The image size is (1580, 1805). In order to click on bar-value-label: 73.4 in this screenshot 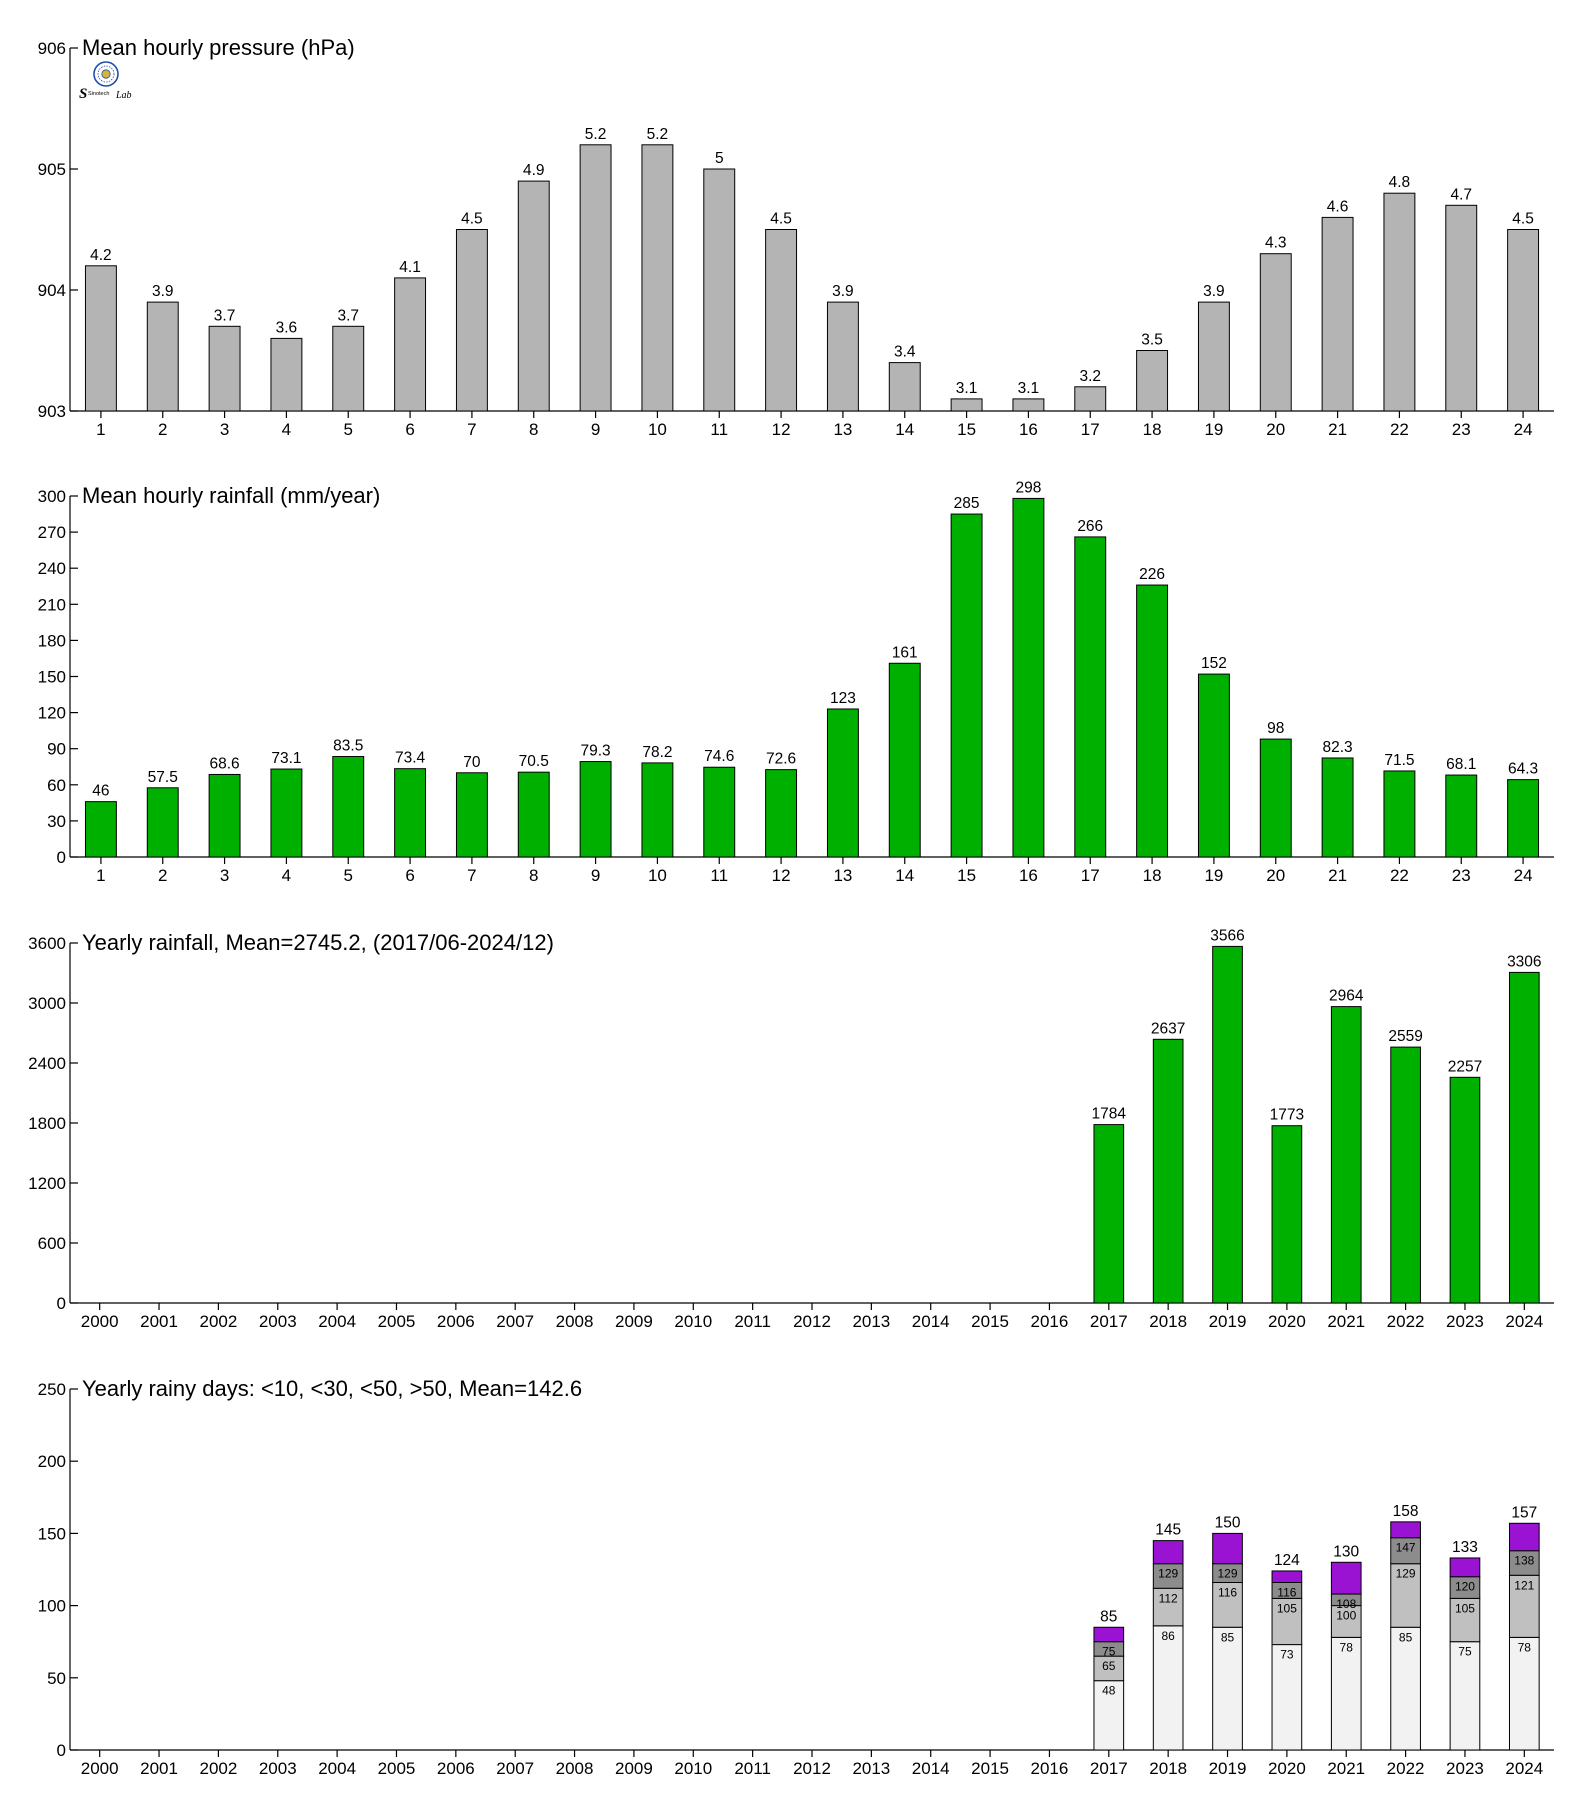, I will do `click(410, 758)`.